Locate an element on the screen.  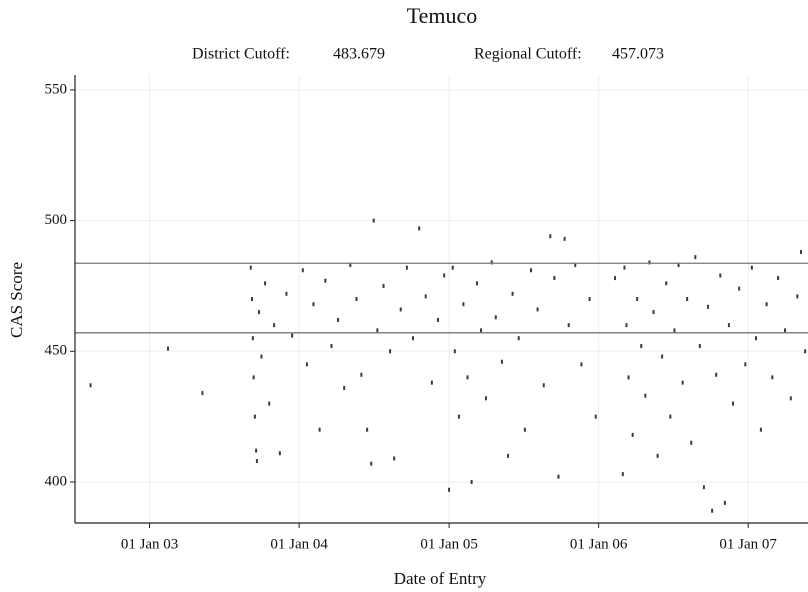
district-label: District Cutoff: is located at coordinates (241, 54).